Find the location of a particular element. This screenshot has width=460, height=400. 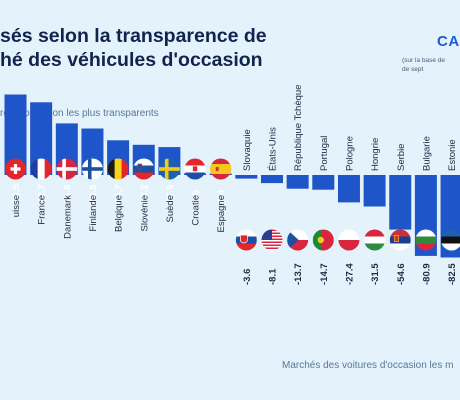

bar-portugal is located at coordinates (323, 182).